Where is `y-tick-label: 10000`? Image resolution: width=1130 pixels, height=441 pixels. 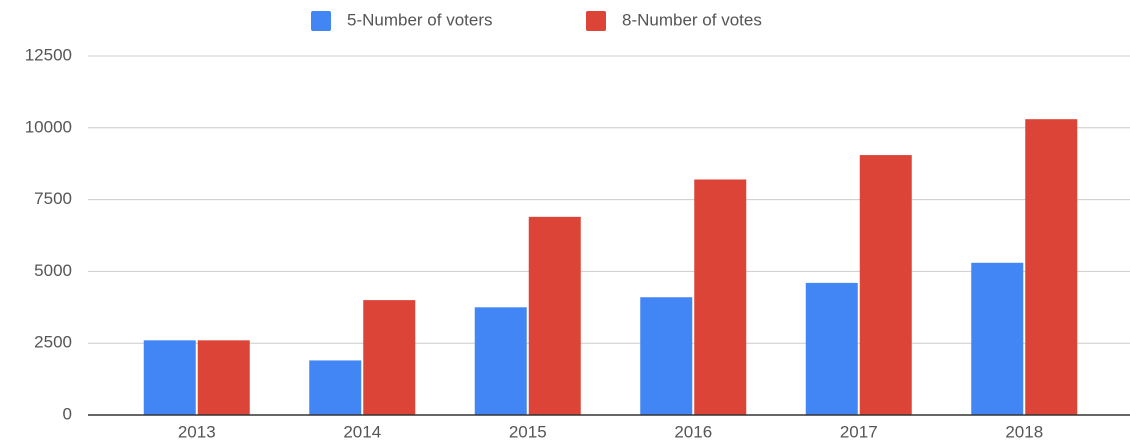
y-tick-label: 10000 is located at coordinates (48, 126).